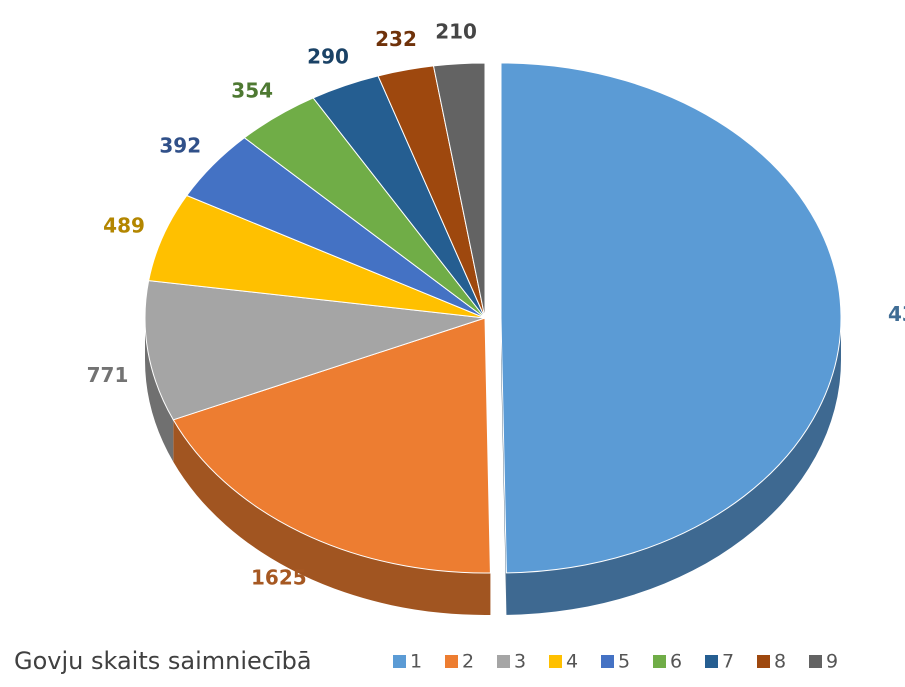 Image resolution: width=905 pixels, height=687 pixels. I want to click on data-label: 232, so click(396, 39).